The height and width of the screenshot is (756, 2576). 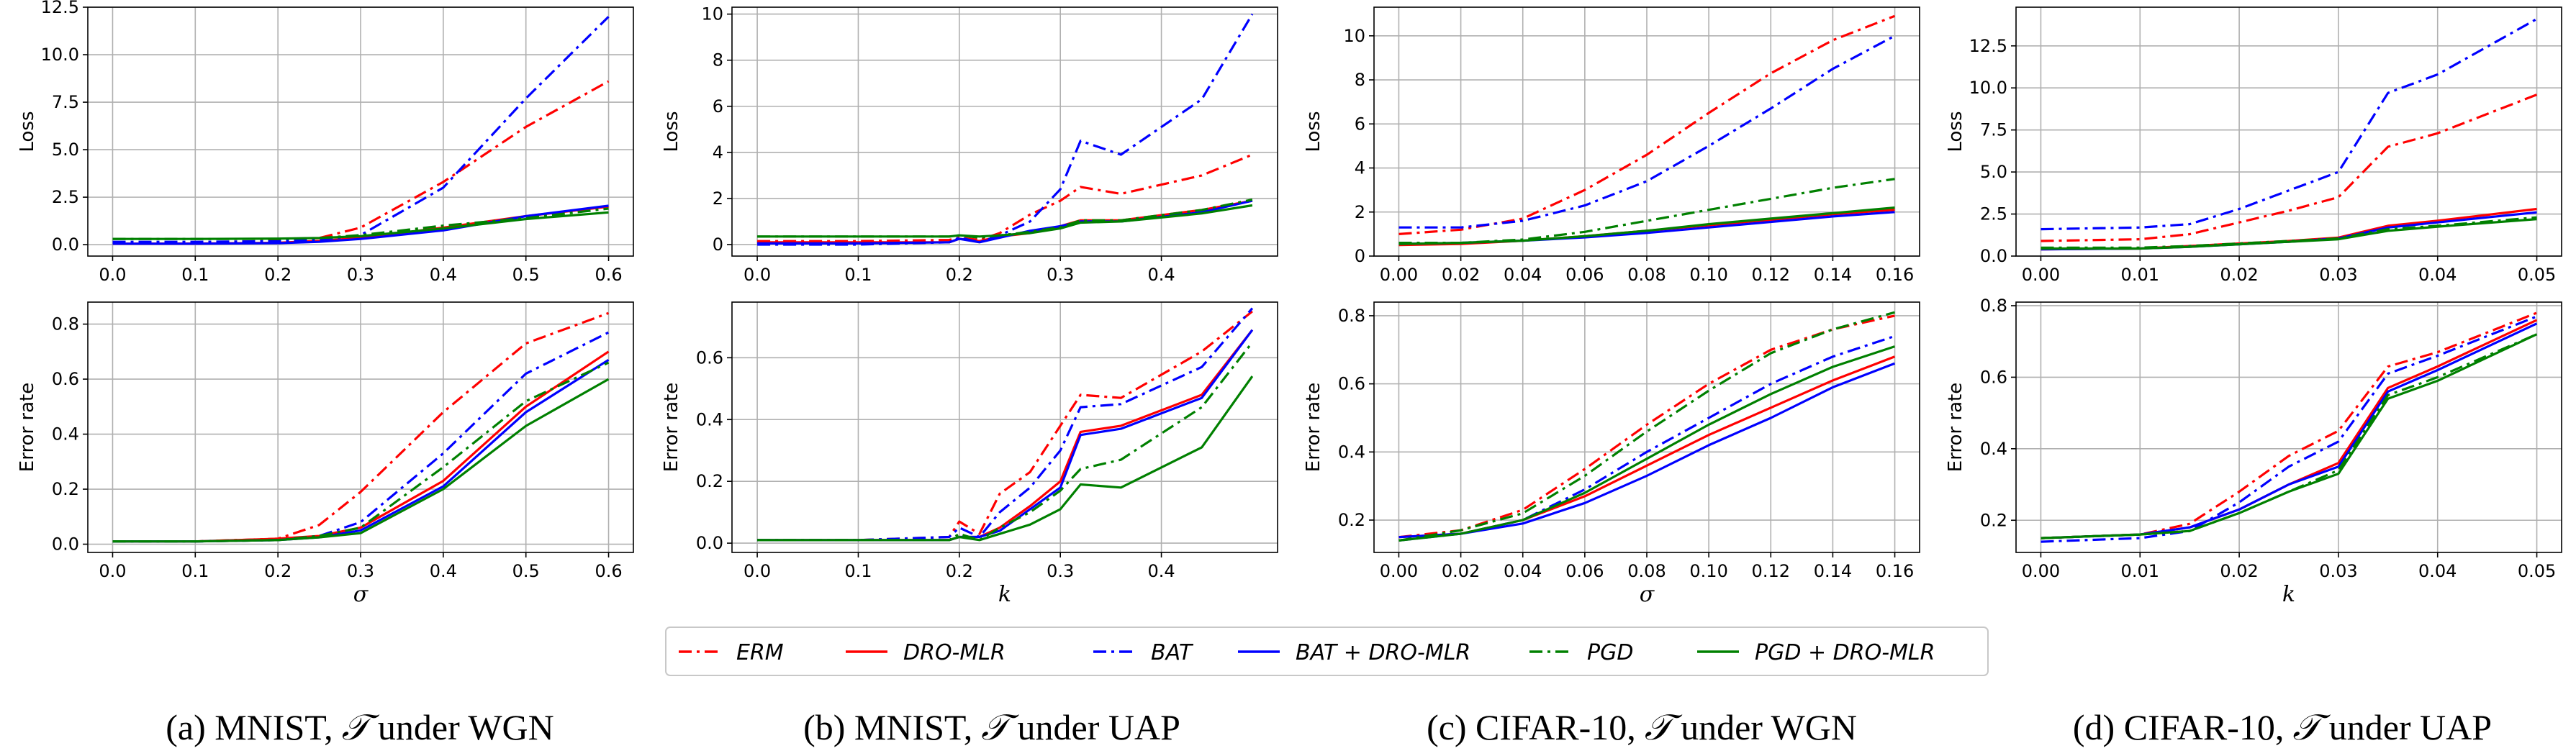 What do you see at coordinates (112, 571) in the screenshot?
I see `x-tick-label: 0.0` at bounding box center [112, 571].